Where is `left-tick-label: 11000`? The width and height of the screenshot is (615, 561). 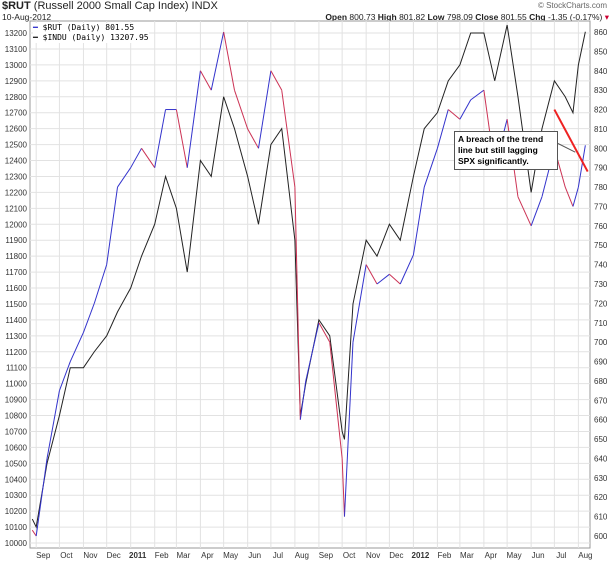
left-tick-label: 11000 is located at coordinates (16, 384).